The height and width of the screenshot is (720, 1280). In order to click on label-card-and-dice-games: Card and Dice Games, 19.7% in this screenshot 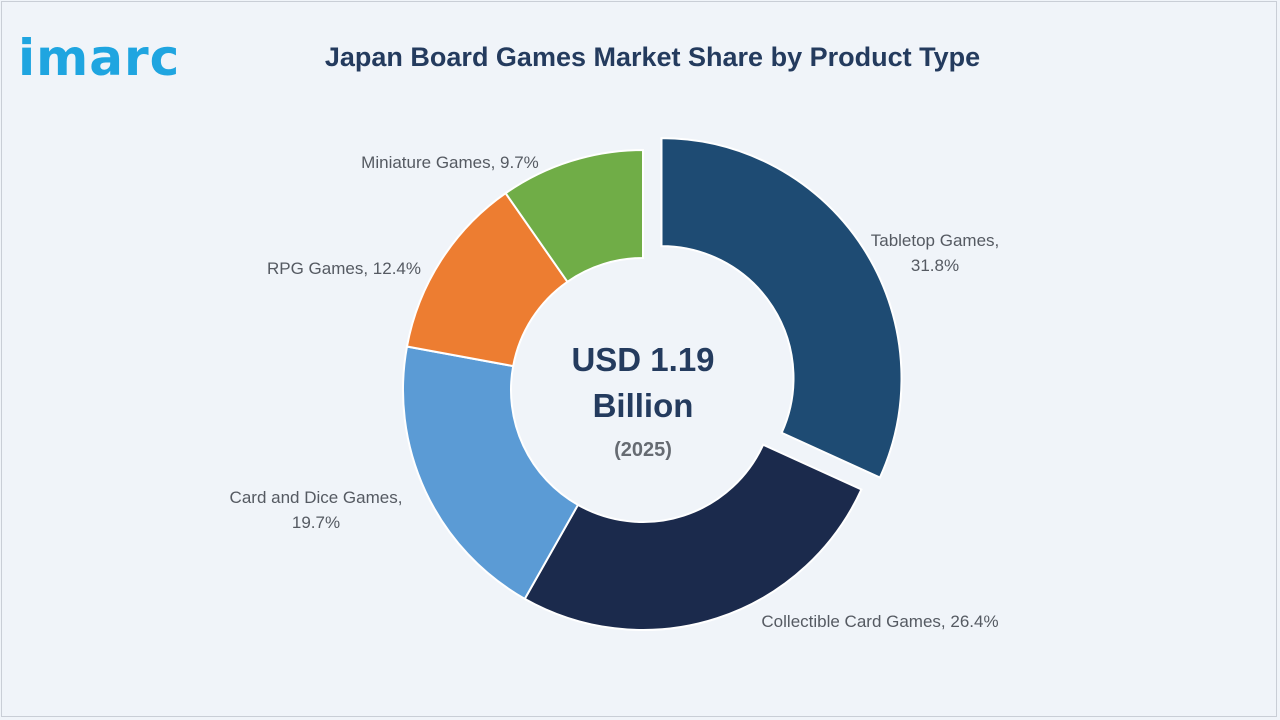, I will do `click(316, 510)`.